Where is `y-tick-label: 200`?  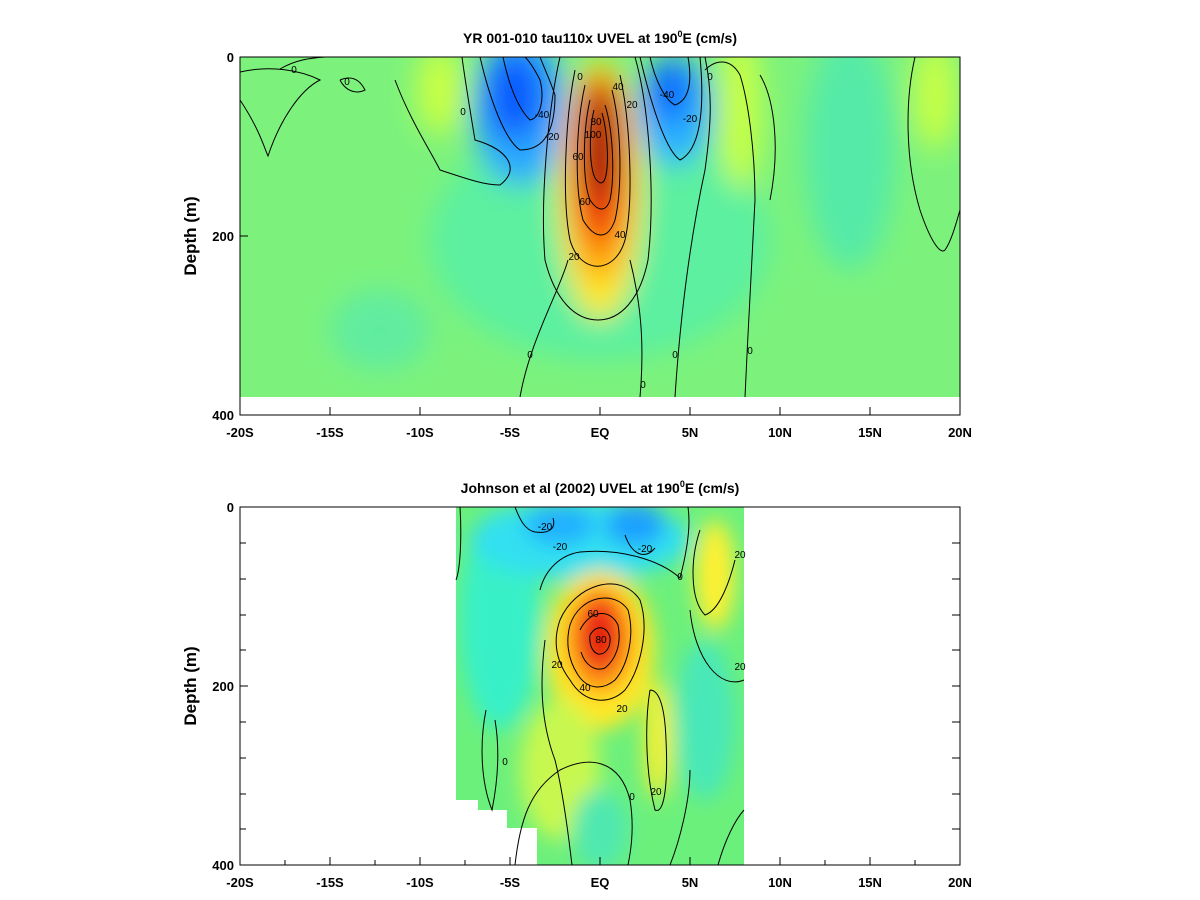 y-tick-label: 200 is located at coordinates (223, 236).